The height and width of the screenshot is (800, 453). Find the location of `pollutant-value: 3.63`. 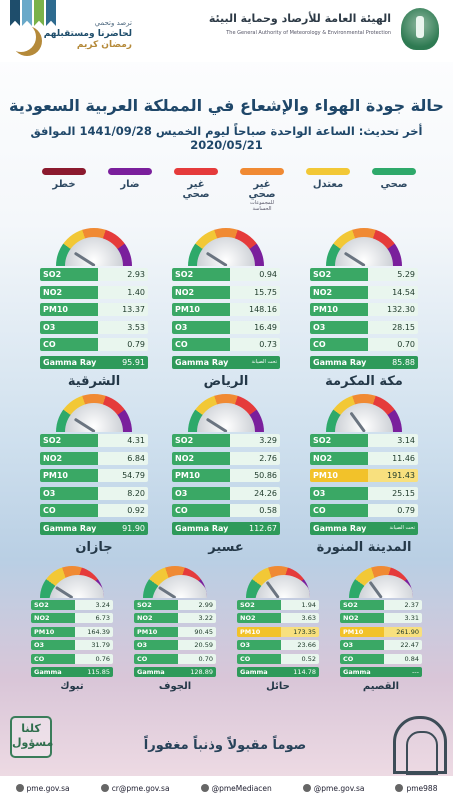

pollutant-value: 3.63 is located at coordinates (300, 618).